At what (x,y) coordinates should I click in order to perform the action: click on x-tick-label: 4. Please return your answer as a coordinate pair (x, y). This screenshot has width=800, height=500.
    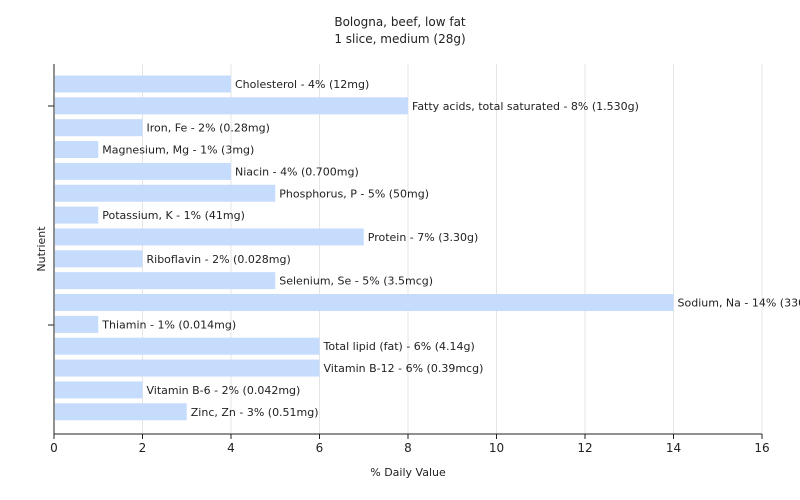
    Looking at the image, I should click on (231, 448).